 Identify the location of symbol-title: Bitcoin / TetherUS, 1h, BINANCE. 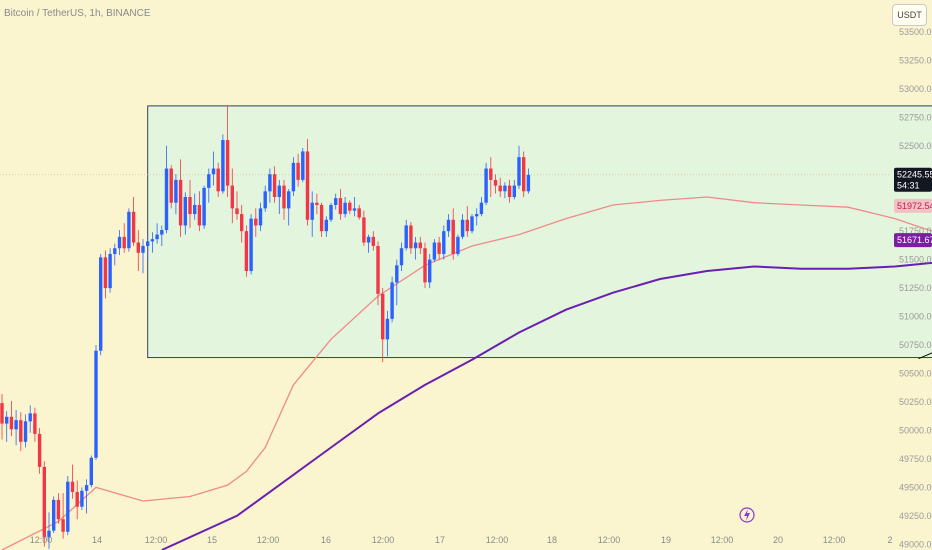
(77, 13).